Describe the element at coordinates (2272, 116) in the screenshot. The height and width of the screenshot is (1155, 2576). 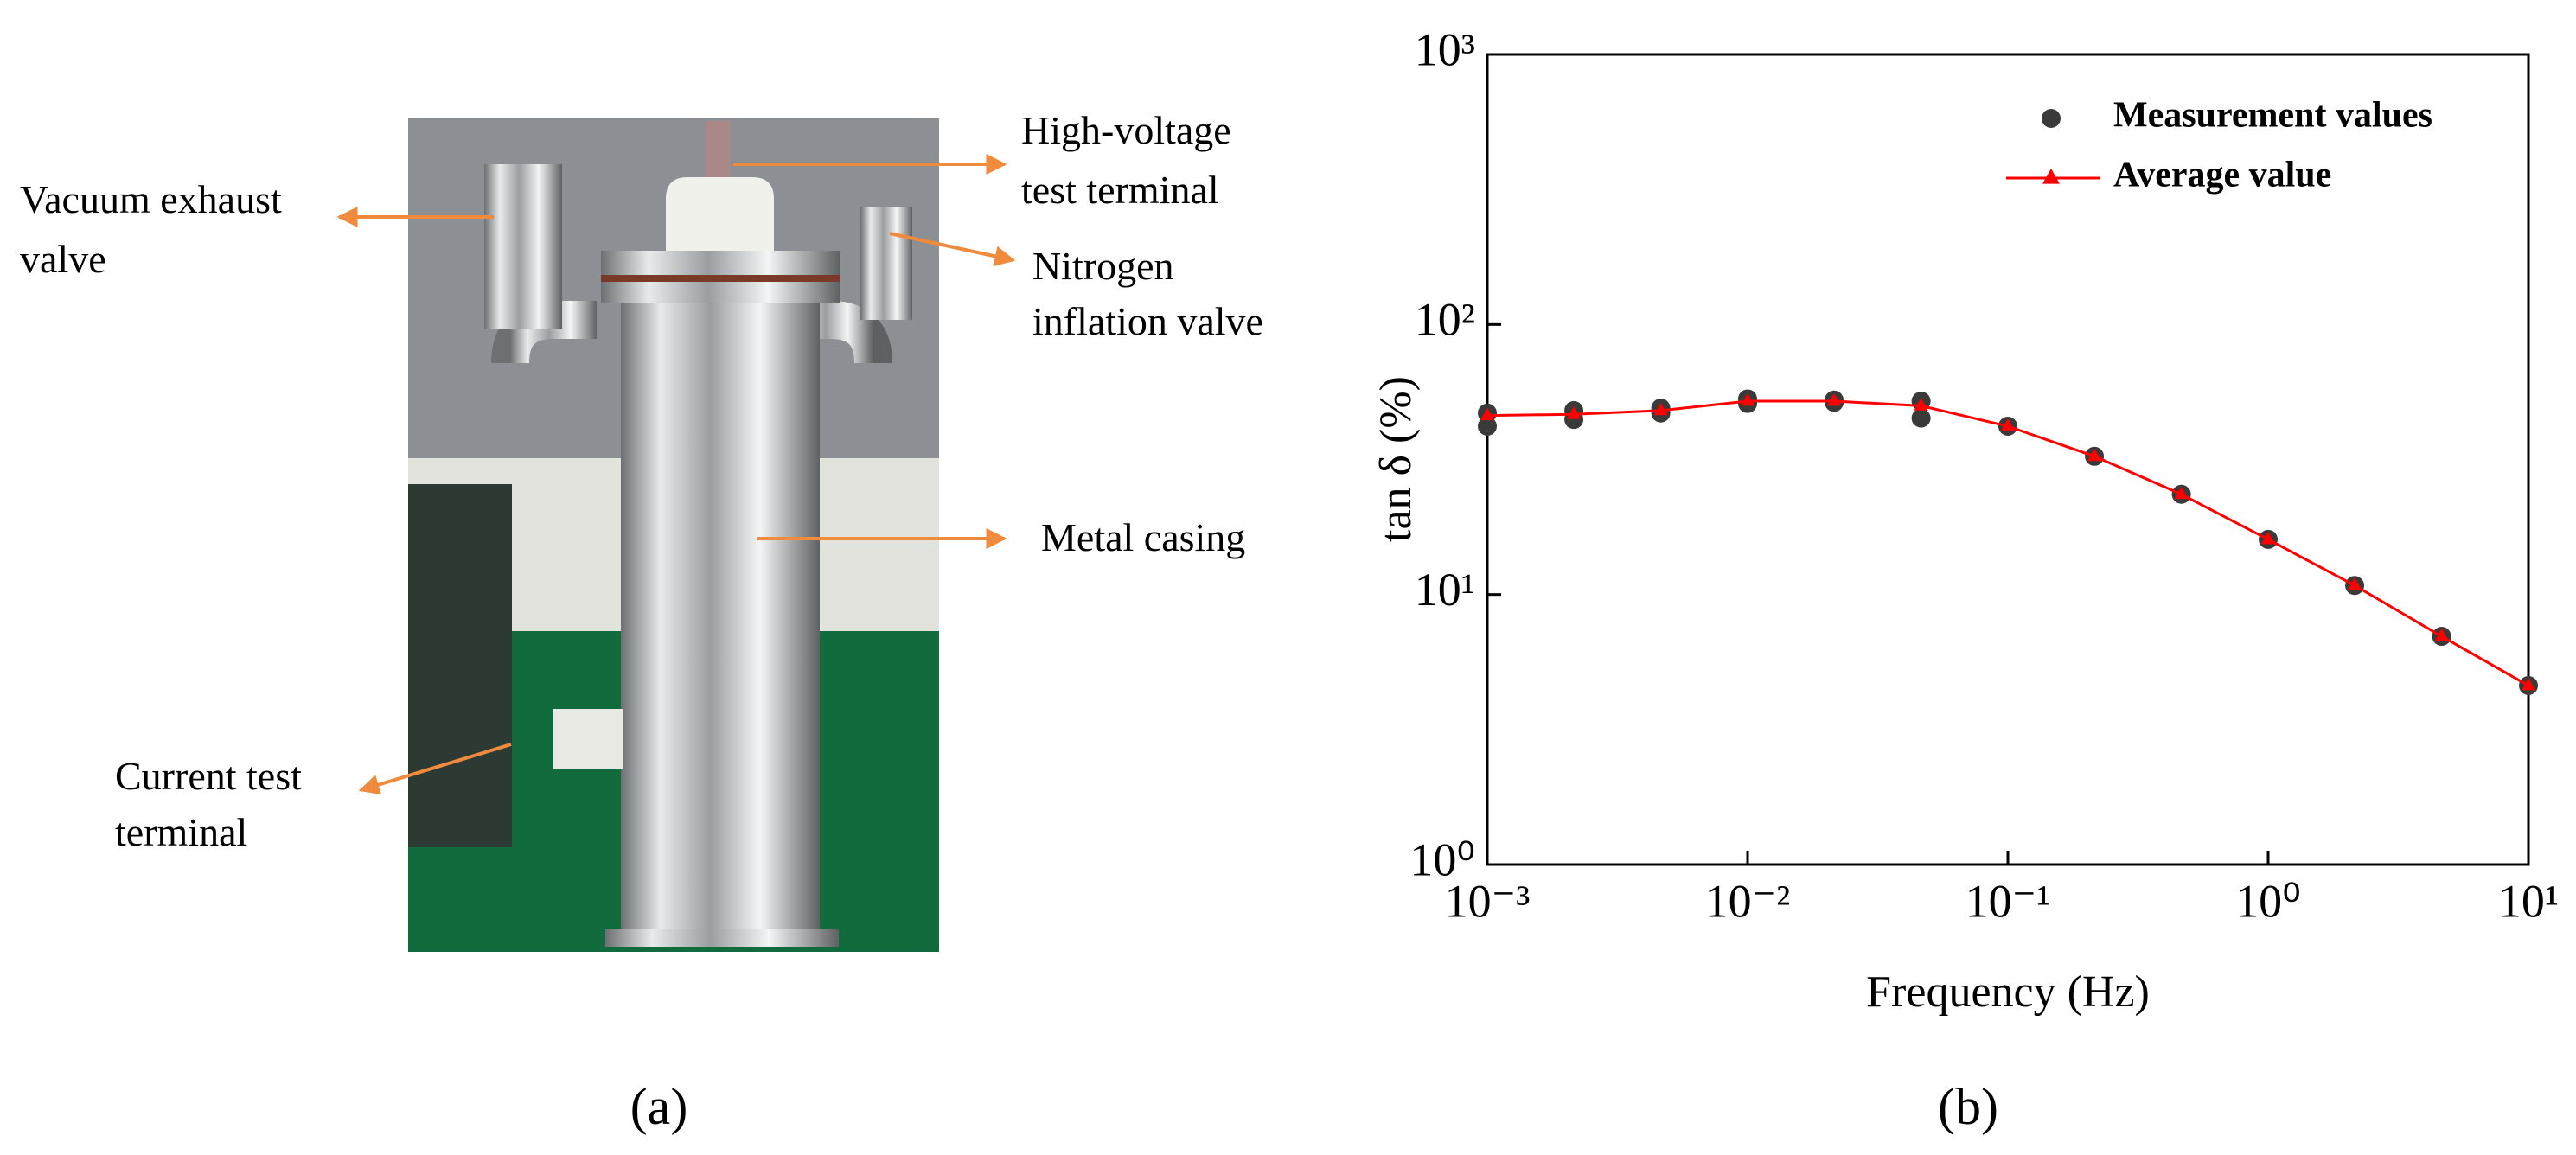
I see `legend-label: Measurement values` at that location.